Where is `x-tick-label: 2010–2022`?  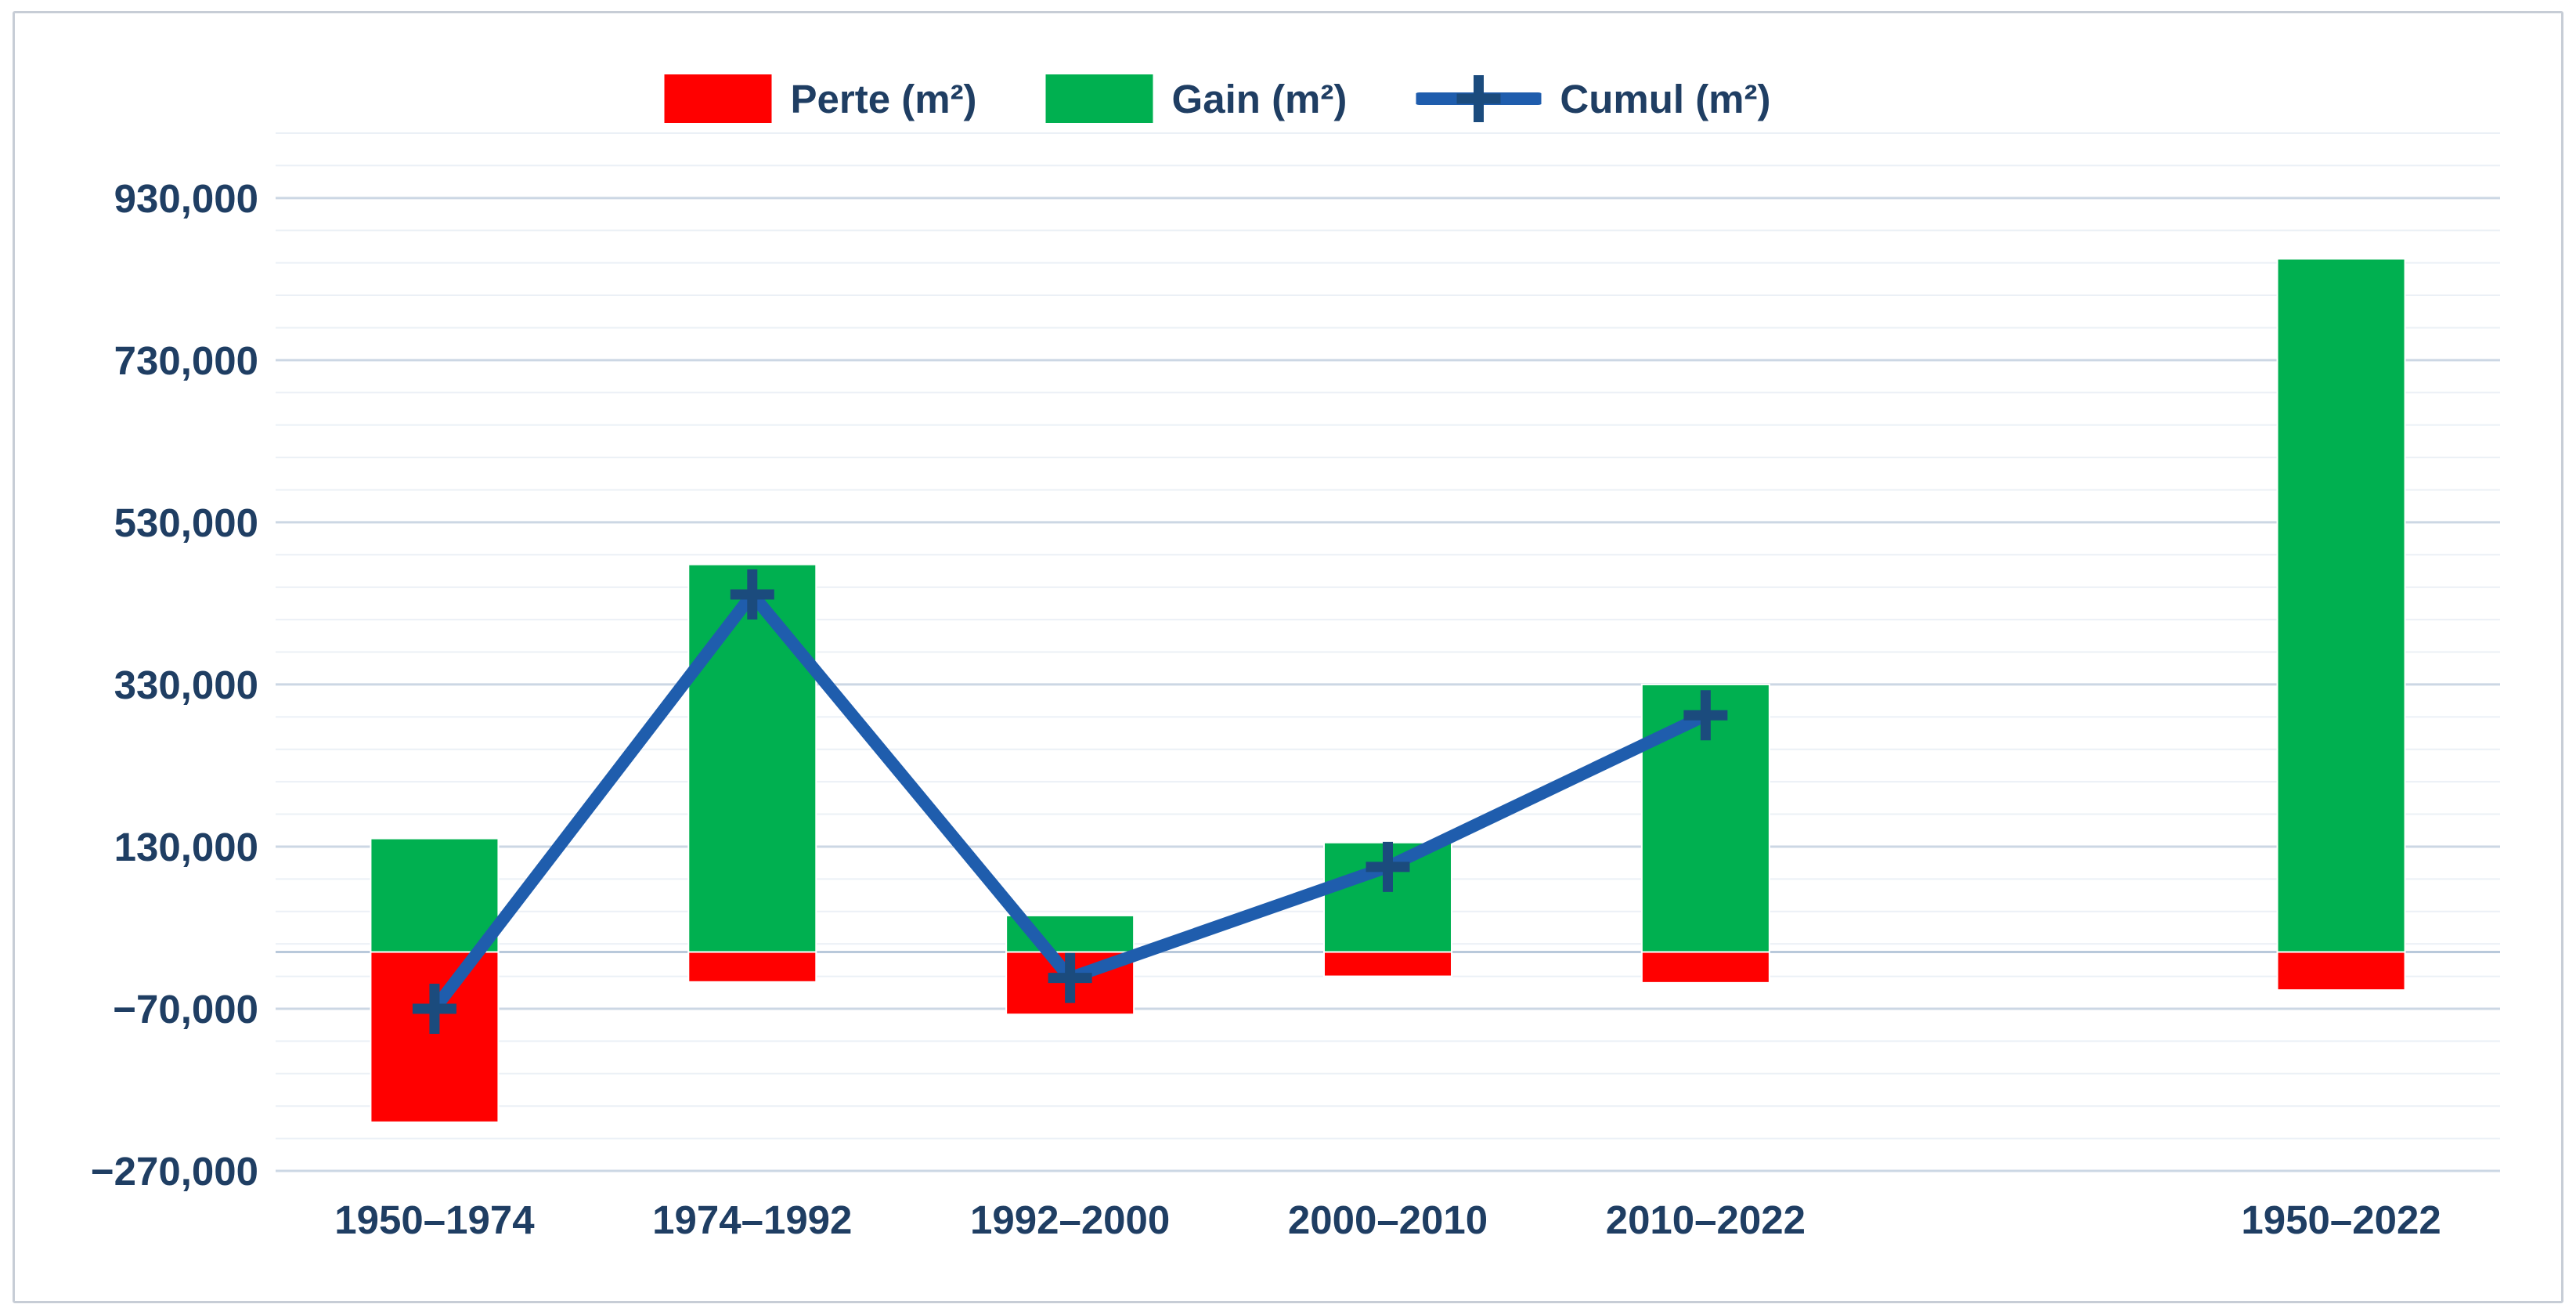
x-tick-label: 2010–2022 is located at coordinates (1706, 1220).